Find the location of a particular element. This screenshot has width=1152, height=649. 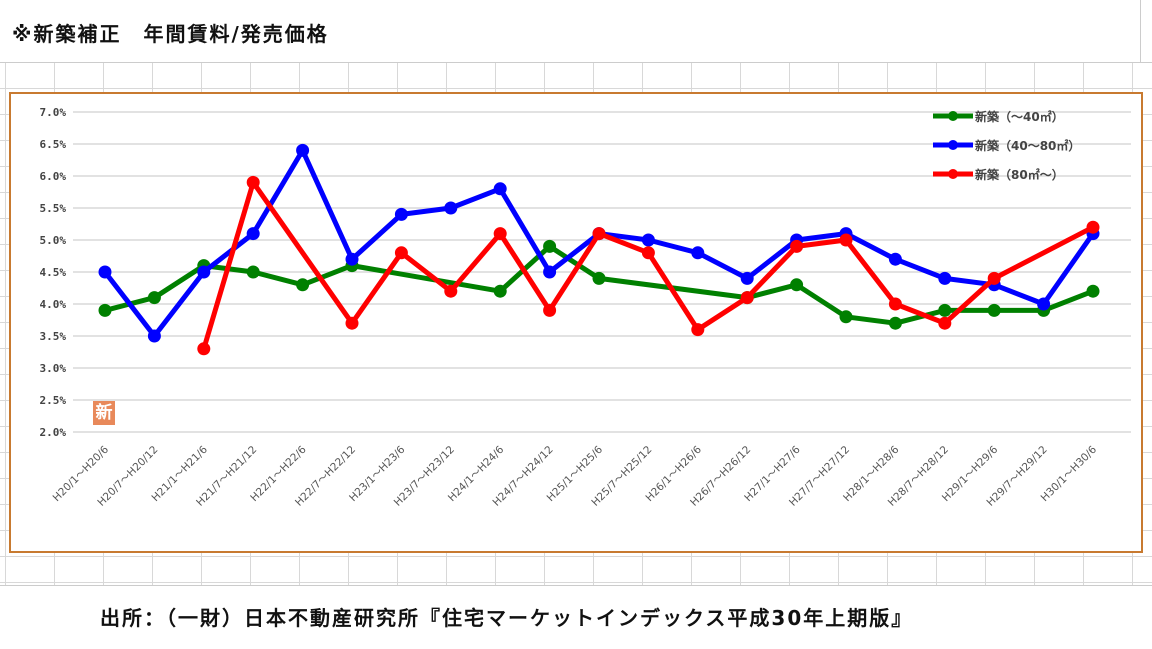

legend-label: 新築（40～80㎡） is located at coordinates (1027, 145).